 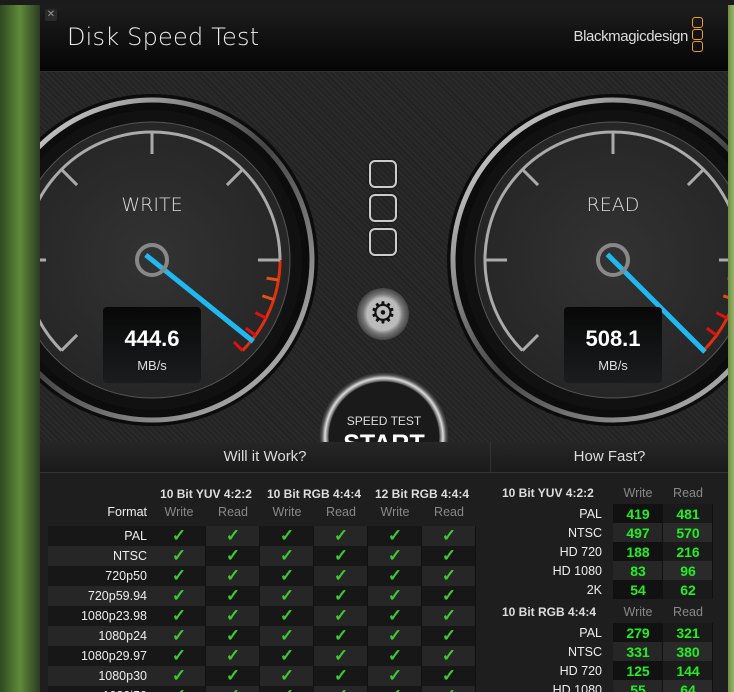 I want to click on write-speed: 54, so click(x=638, y=590).